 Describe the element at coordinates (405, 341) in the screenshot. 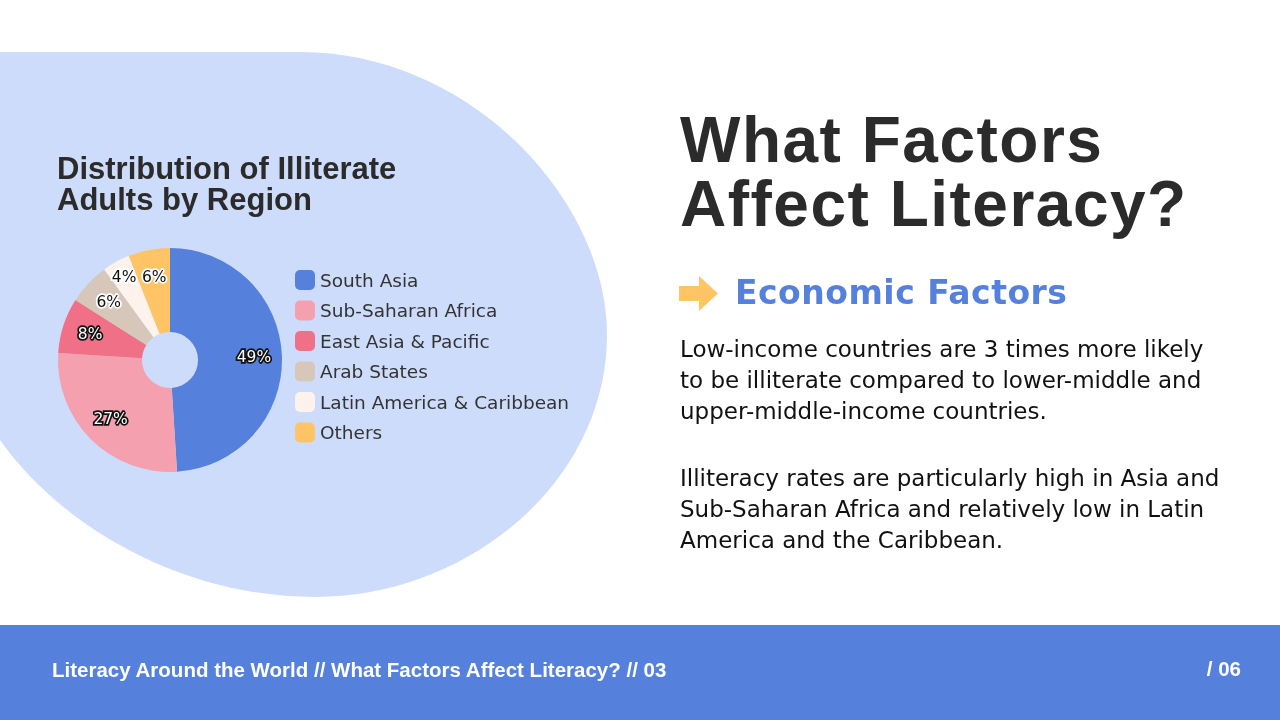

I see `legend-label: East Asia & Pacific` at that location.